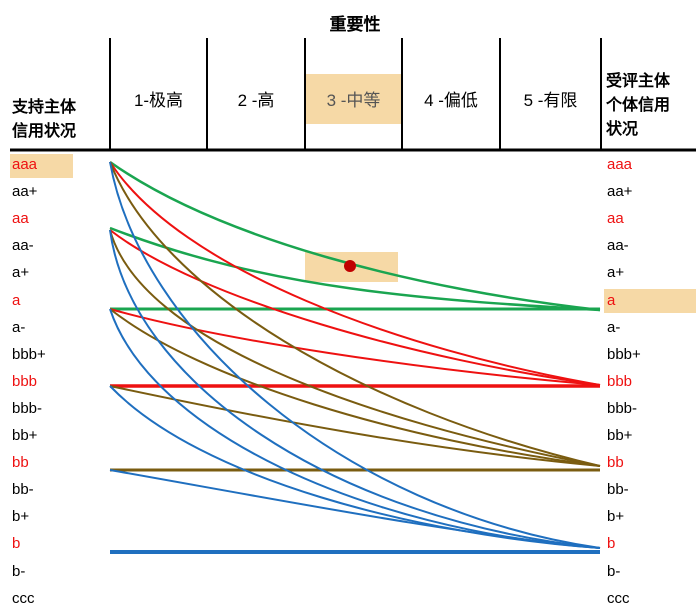 Image resolution: width=696 pixels, height=610 pixels. I want to click on col-label-1: 1-极高, so click(158, 100).